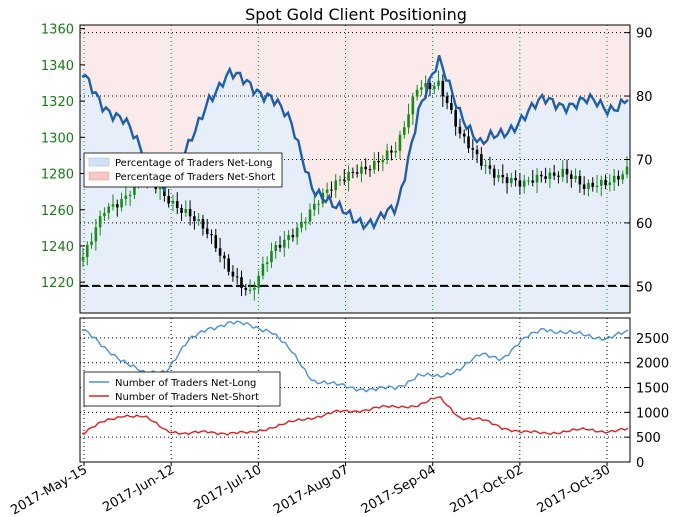  I want to click on date-tick-label: 2017-Jun-12, so click(138, 488).